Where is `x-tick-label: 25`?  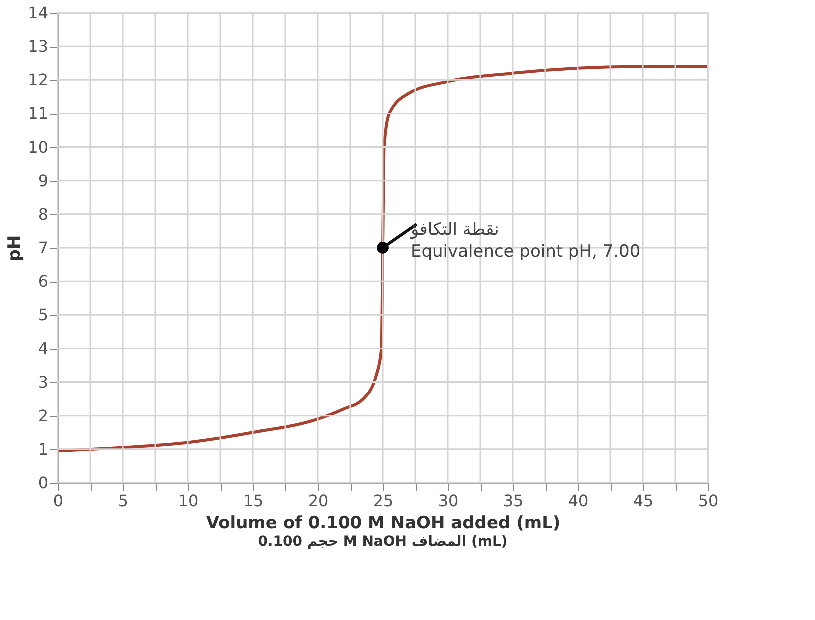
x-tick-label: 25 is located at coordinates (383, 501).